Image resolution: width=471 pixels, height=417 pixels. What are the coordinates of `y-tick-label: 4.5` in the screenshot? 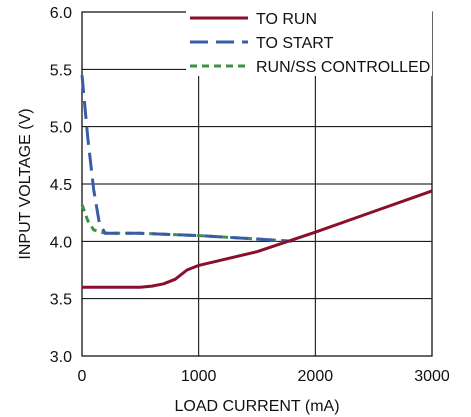 It's located at (61, 185).